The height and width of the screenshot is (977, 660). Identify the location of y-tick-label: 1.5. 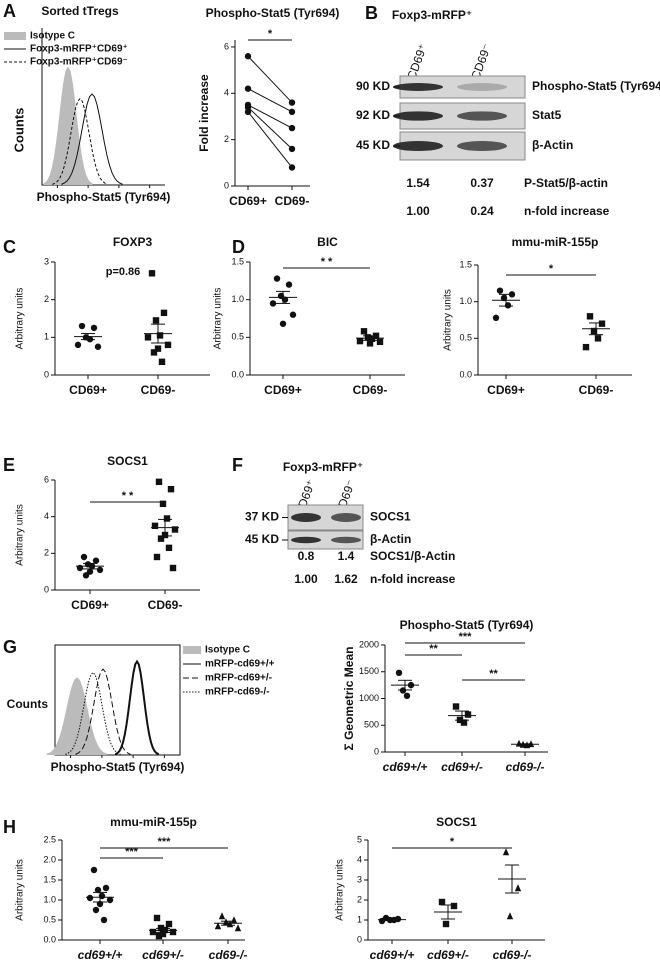
(49, 879).